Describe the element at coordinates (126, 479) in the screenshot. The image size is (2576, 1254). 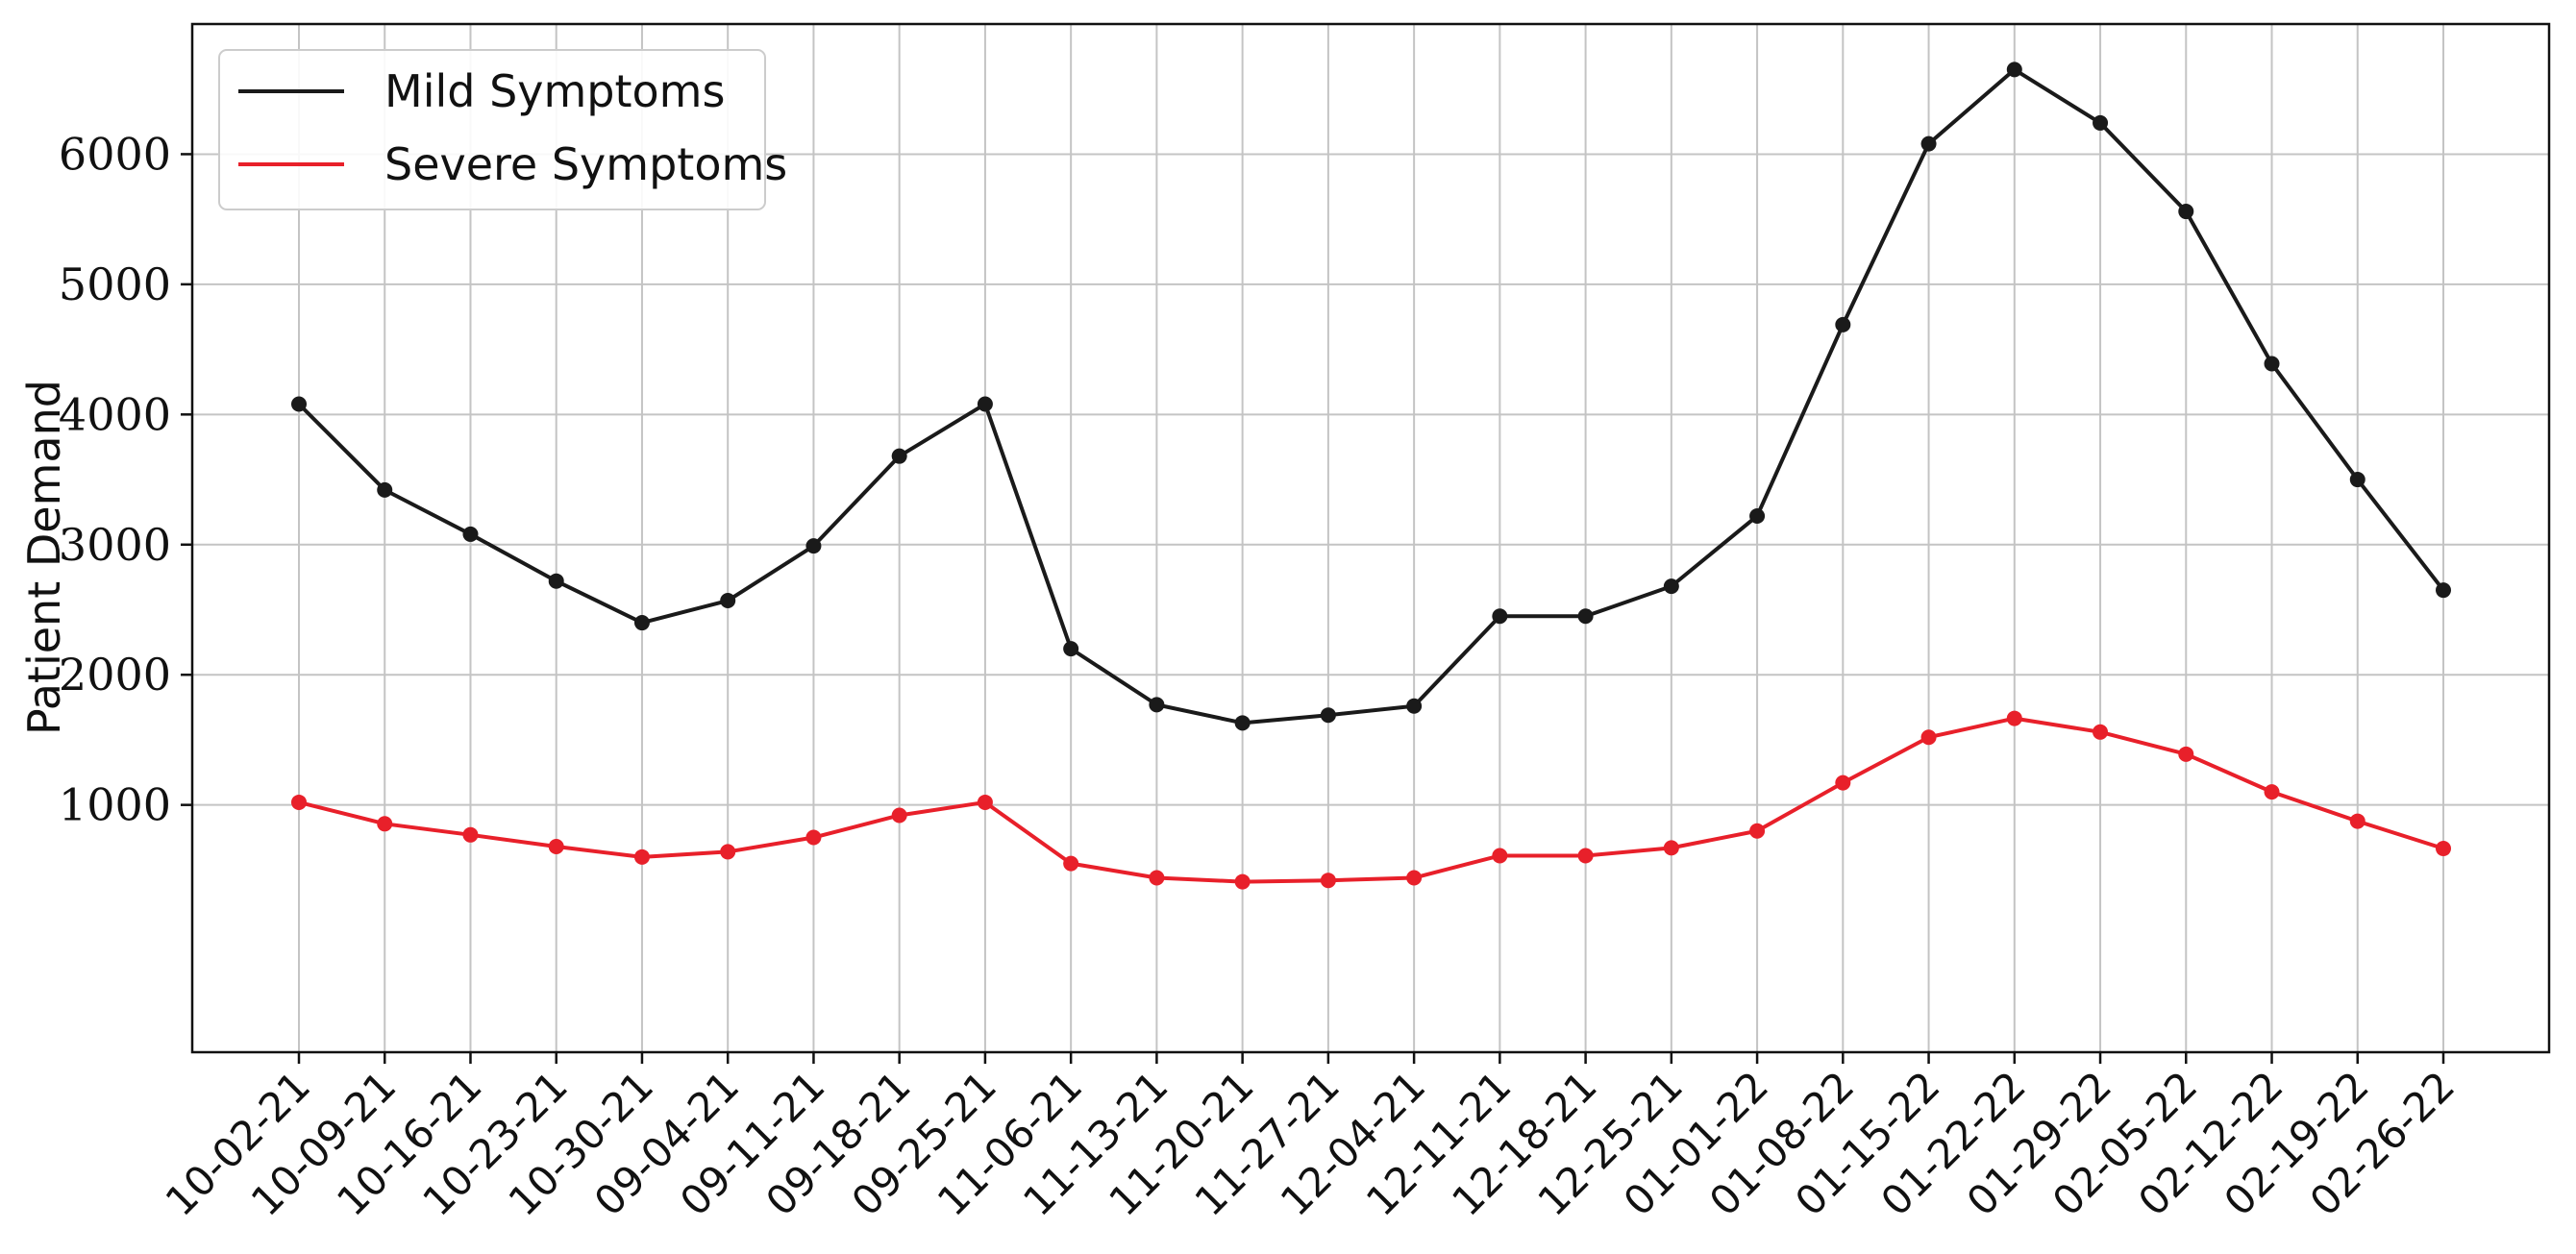
I see `y-axis-ticks: 1000 2000 3000 4000 5000 6000` at that location.